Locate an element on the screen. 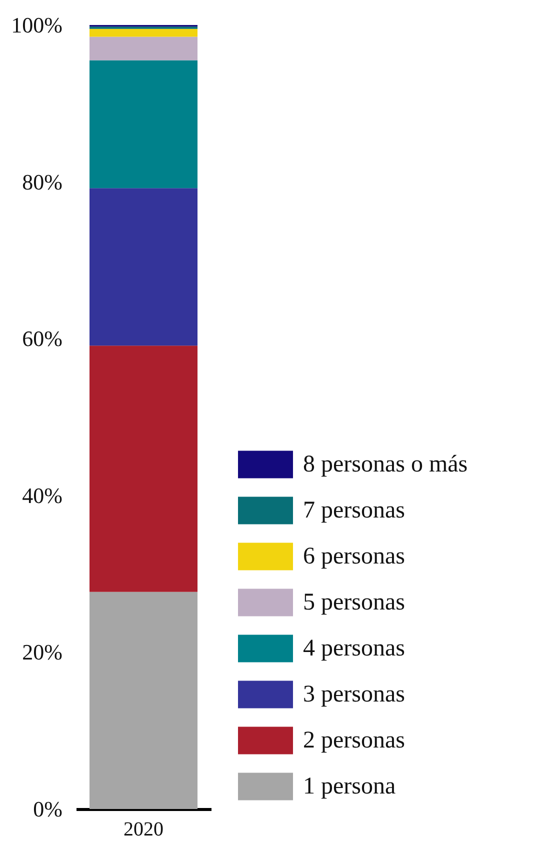 The height and width of the screenshot is (849, 547). y-tick-label: 20% is located at coordinates (42, 652).